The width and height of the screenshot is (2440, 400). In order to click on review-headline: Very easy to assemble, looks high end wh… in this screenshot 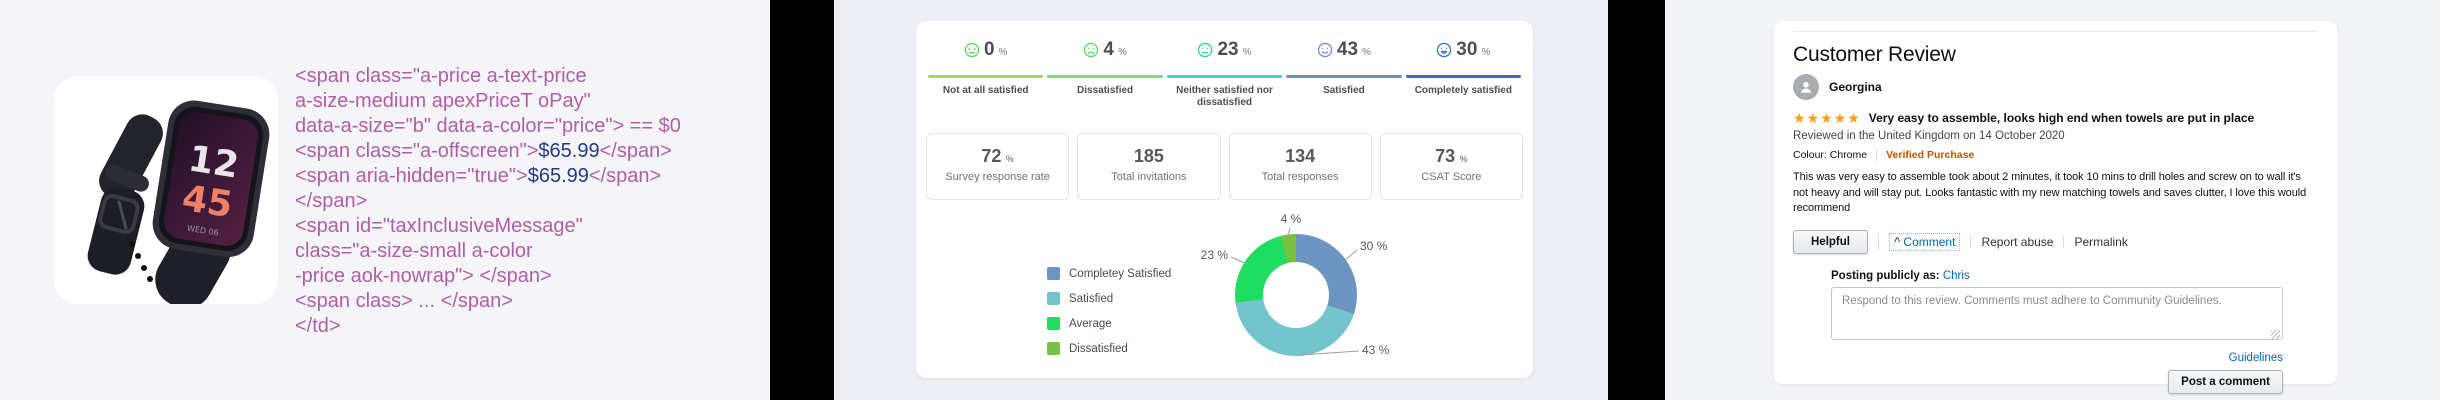, I will do `click(2061, 118)`.